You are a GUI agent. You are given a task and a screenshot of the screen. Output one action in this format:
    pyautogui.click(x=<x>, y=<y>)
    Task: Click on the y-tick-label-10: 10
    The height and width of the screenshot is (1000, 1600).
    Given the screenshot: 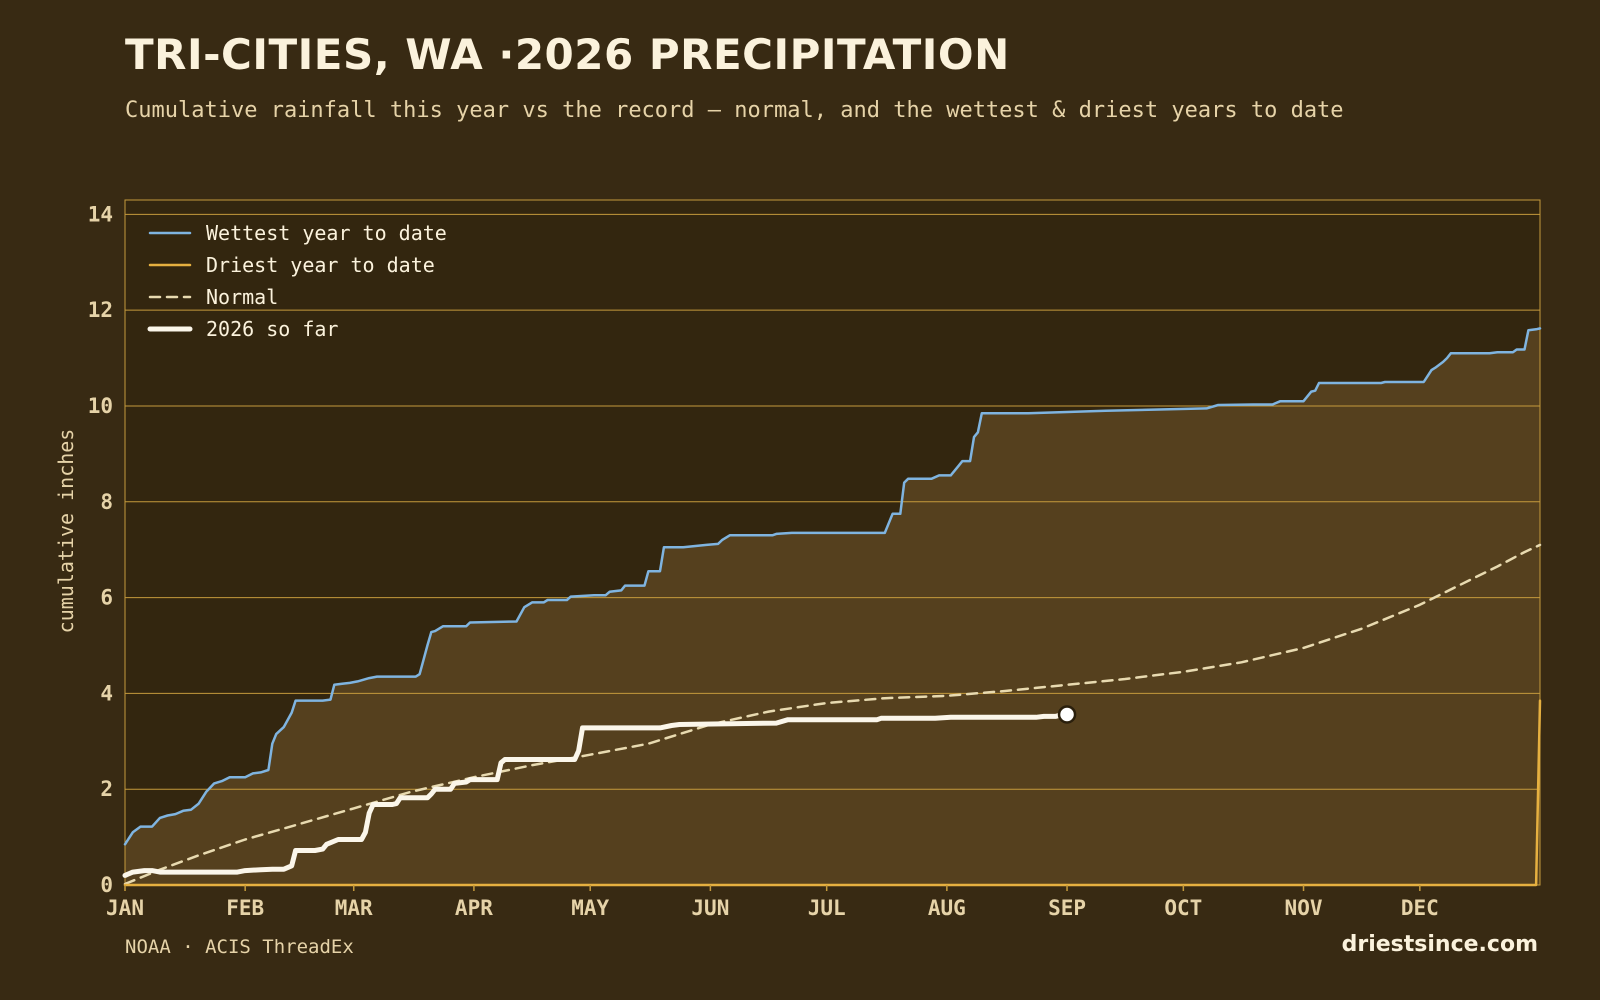 What is the action you would take?
    pyautogui.click(x=100, y=406)
    